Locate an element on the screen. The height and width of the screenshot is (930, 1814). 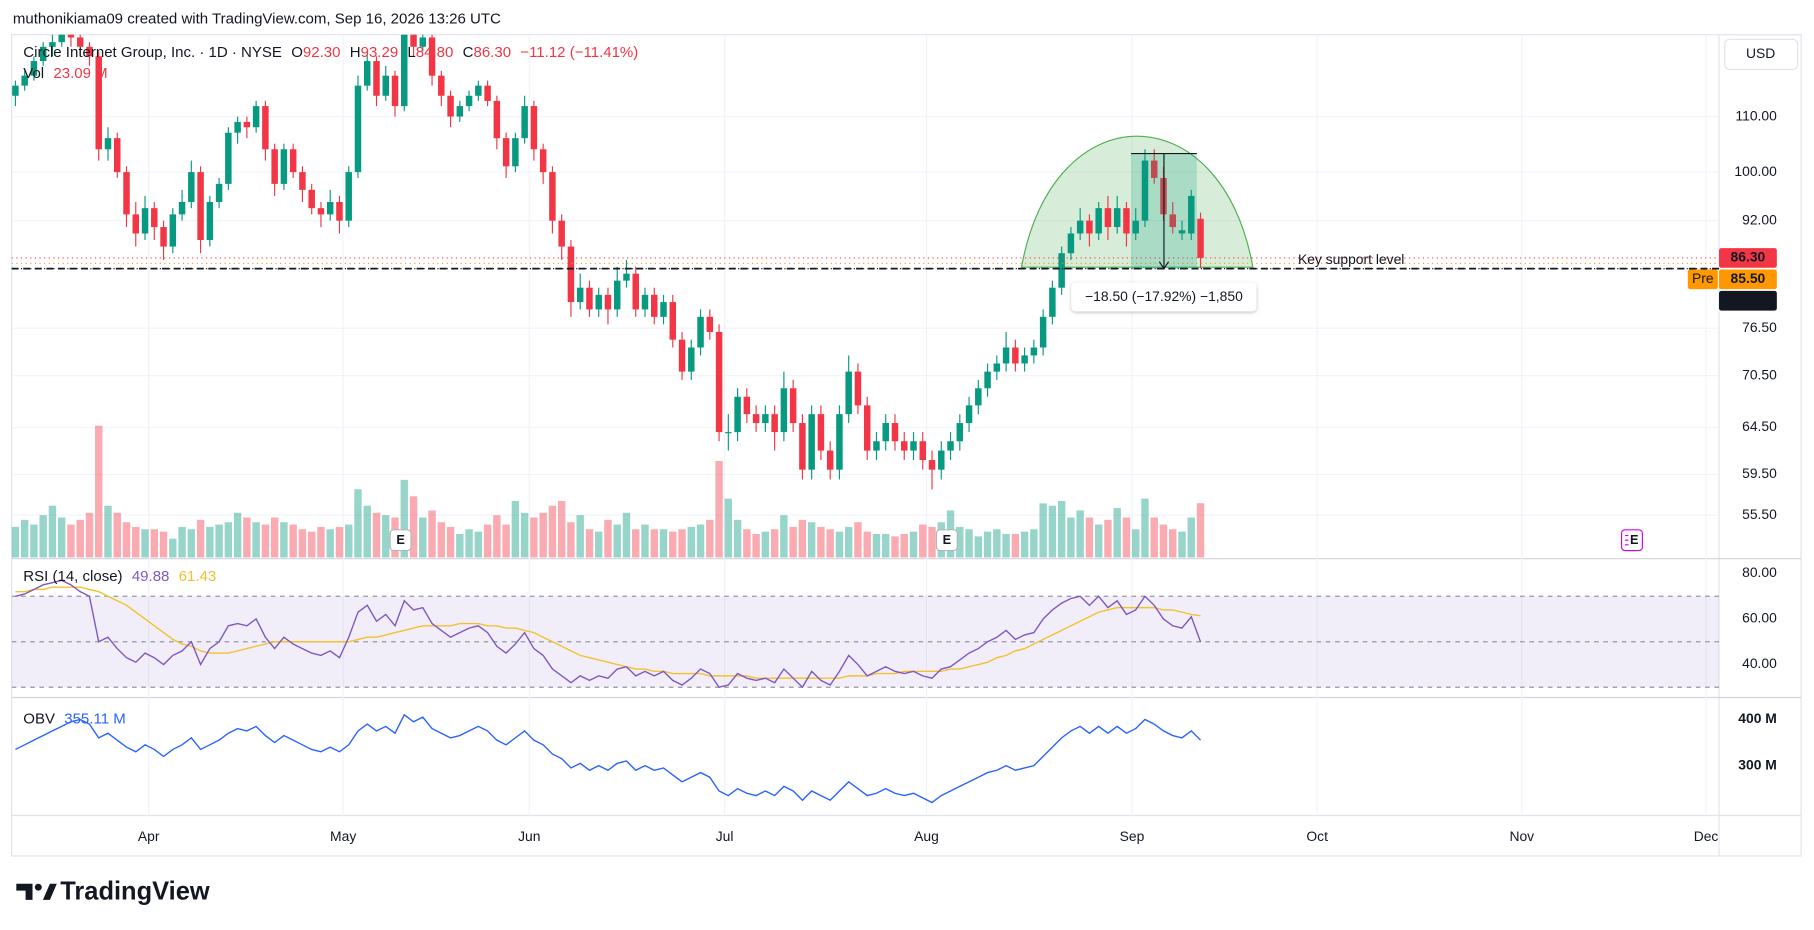
footer-logo: TradingView is located at coordinates (135, 892).